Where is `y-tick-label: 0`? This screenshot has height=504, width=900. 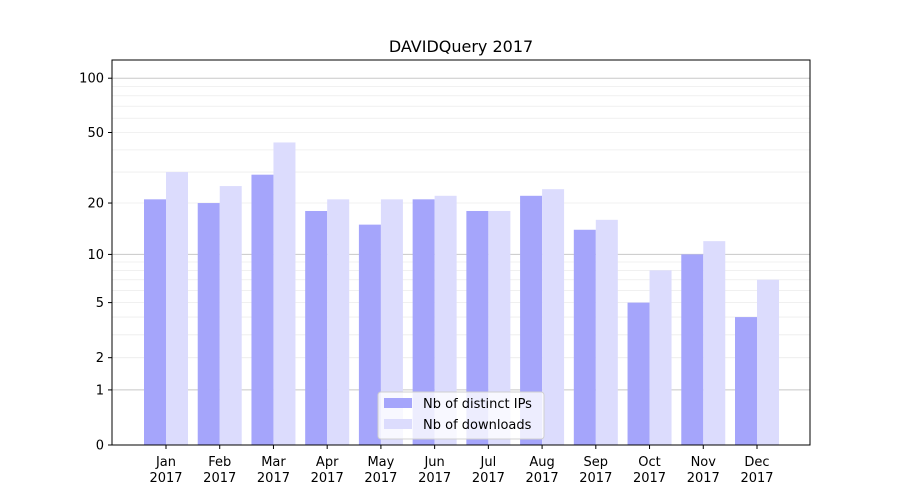 y-tick-label: 0 is located at coordinates (100, 446).